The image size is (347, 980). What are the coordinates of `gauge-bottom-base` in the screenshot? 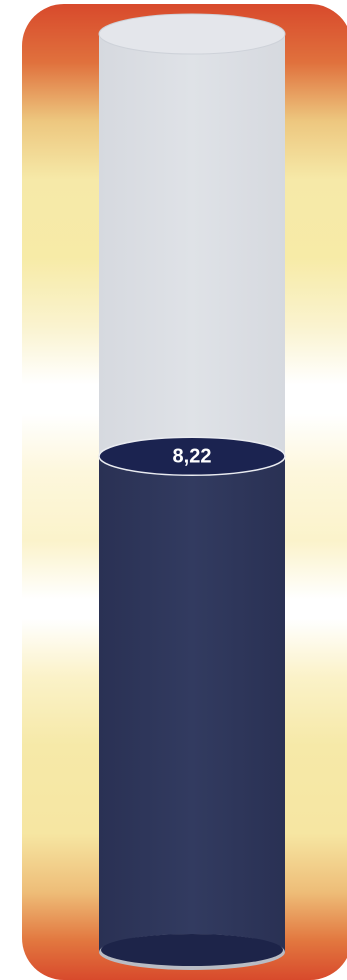 It's located at (192, 950).